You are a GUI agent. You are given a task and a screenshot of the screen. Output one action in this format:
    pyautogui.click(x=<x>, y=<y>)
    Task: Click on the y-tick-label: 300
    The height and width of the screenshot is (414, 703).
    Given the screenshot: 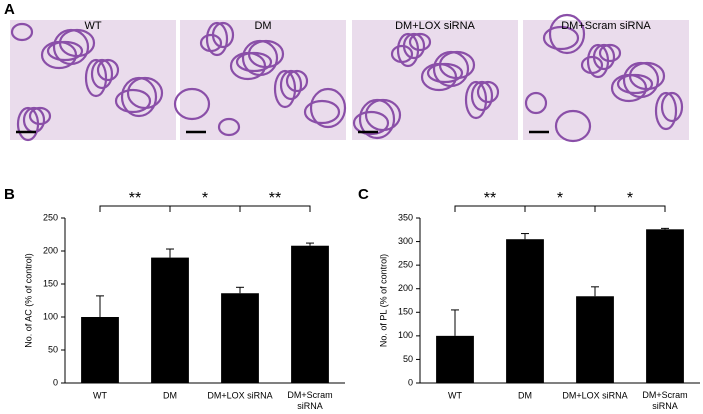 What is the action you would take?
    pyautogui.click(x=405, y=241)
    